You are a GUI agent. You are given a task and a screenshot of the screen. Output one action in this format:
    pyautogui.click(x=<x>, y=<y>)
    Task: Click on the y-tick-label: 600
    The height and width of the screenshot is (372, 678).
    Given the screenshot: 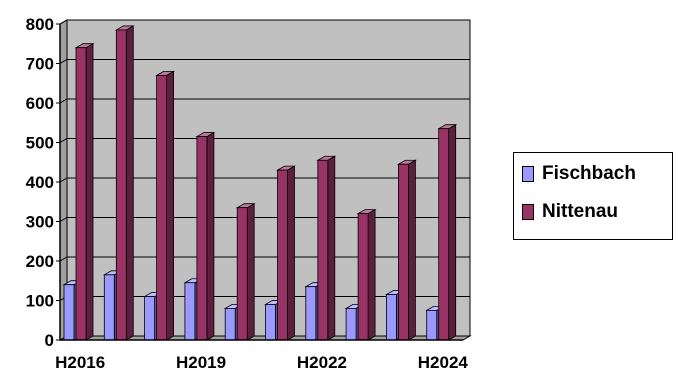 What is the action you would take?
    pyautogui.click(x=40, y=103)
    